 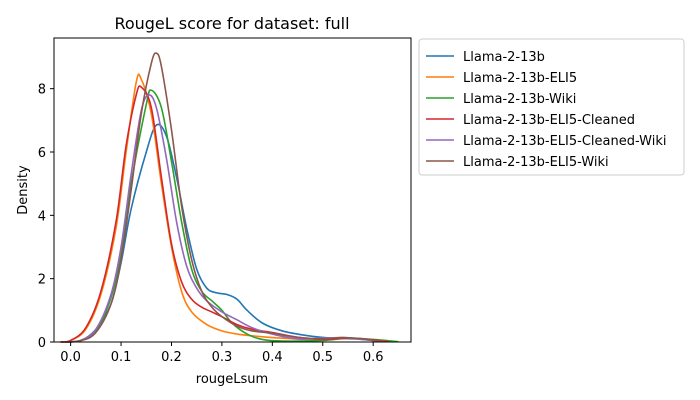 What do you see at coordinates (42, 343) in the screenshot?
I see `y-tick-label: 0` at bounding box center [42, 343].